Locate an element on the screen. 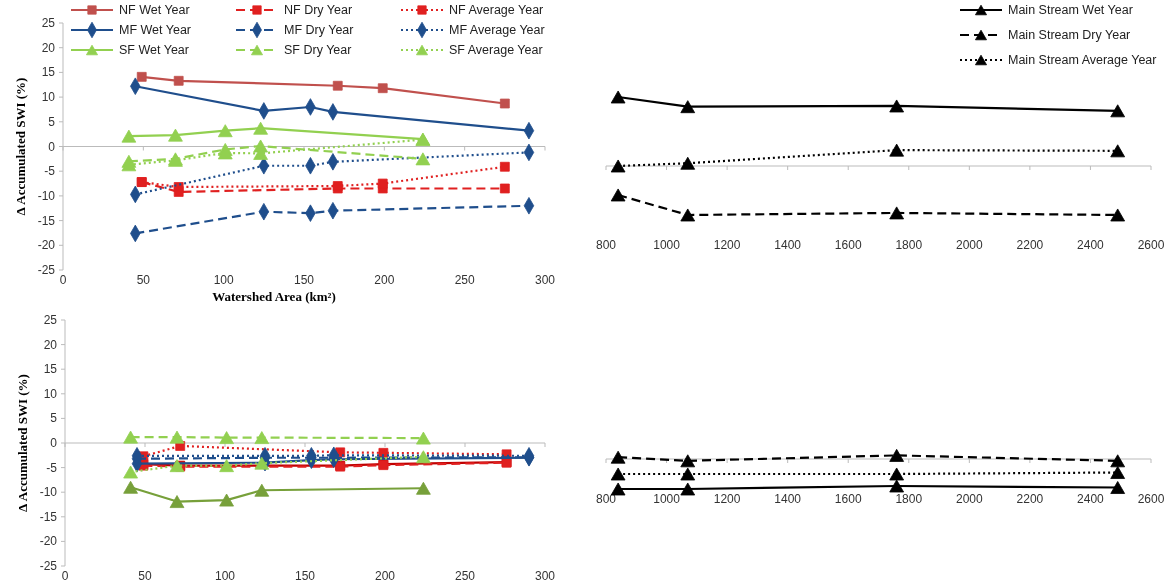 This screenshot has height=587, width=1167. legend-label: MF Wet Year is located at coordinates (155, 30).